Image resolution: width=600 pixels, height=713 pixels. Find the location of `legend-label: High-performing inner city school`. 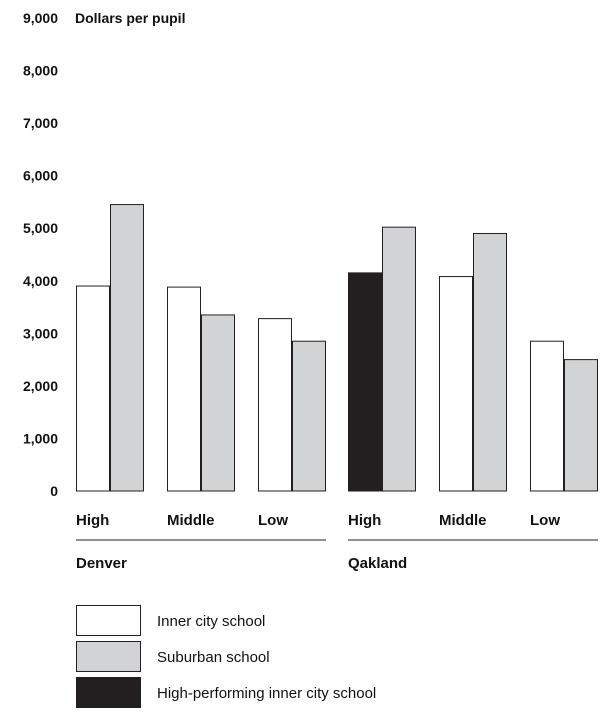

legend-label: High-performing inner city school is located at coordinates (266, 693).